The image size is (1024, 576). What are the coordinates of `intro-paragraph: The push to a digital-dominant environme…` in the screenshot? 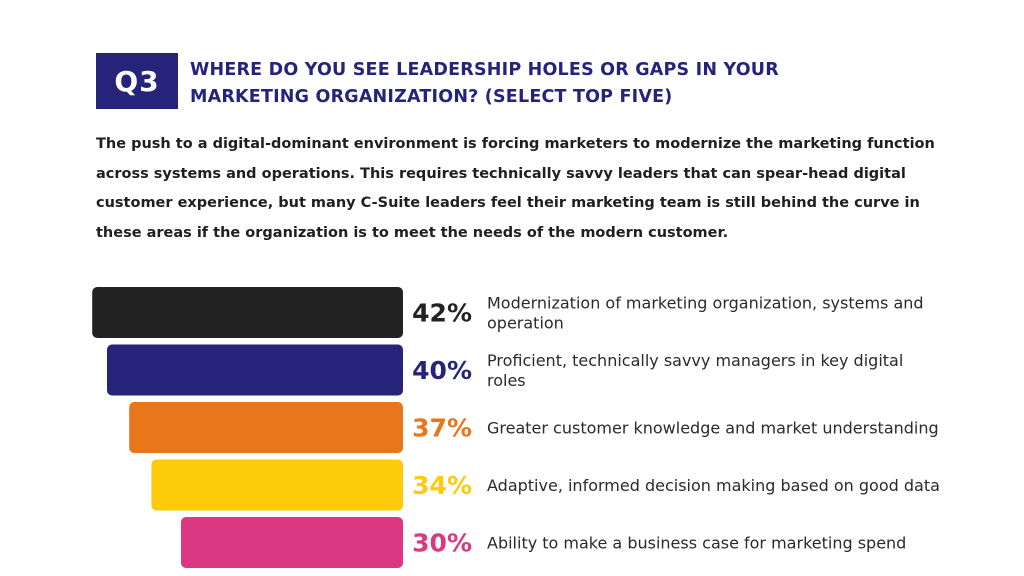 It's located at (515, 188).